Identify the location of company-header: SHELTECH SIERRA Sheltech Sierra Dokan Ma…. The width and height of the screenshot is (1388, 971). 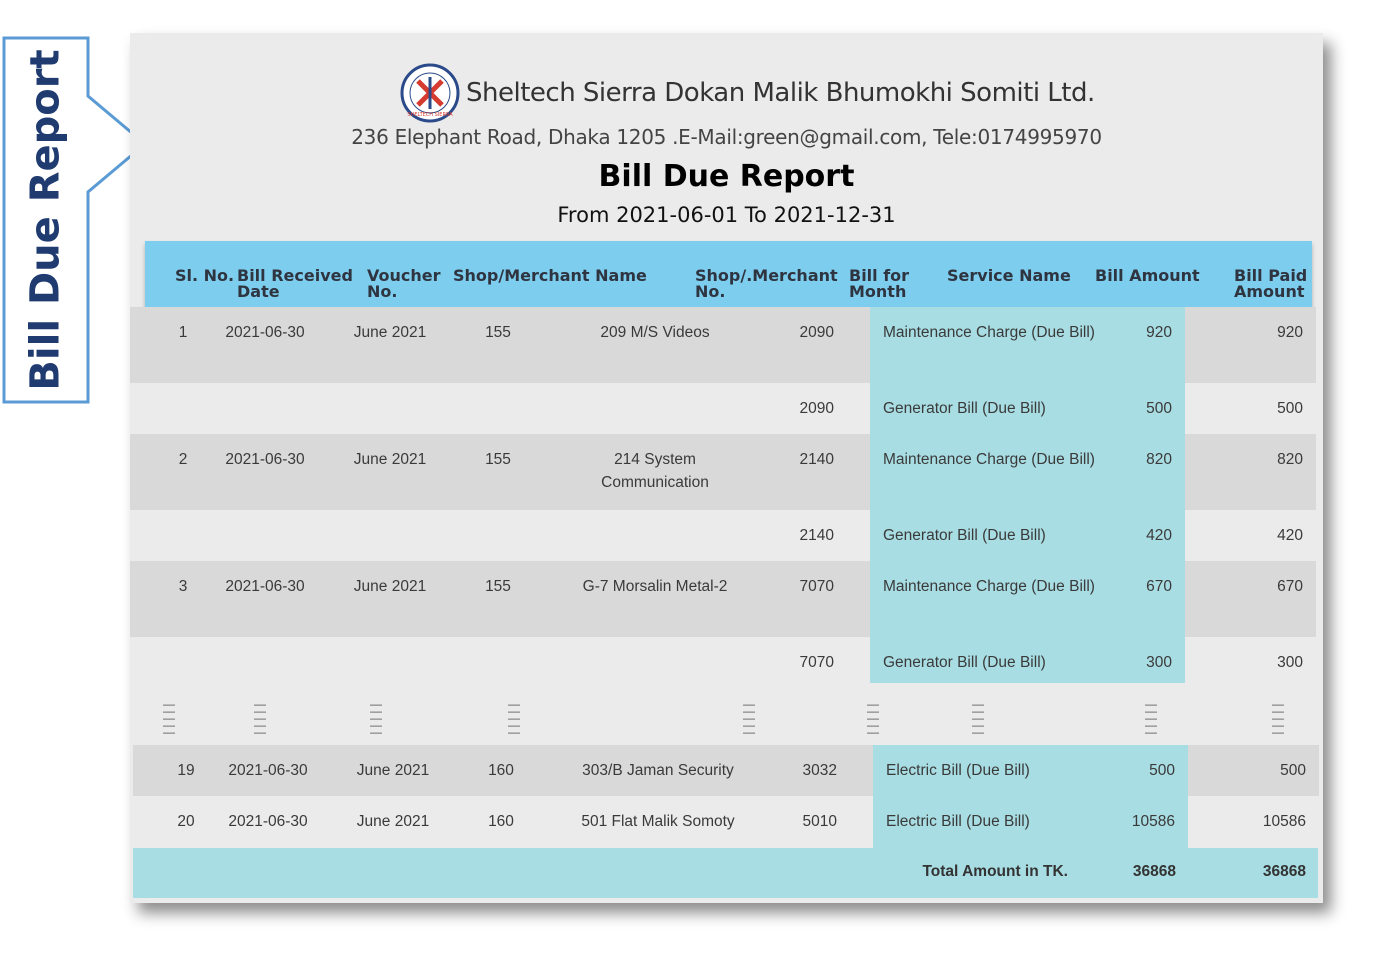
(747, 93).